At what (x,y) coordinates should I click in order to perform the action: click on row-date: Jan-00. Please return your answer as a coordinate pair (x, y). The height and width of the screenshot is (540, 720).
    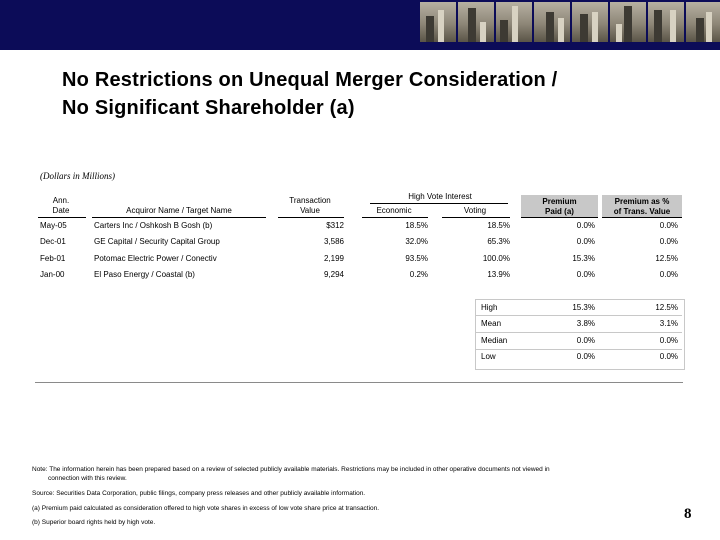
    Looking at the image, I should click on (52, 274).